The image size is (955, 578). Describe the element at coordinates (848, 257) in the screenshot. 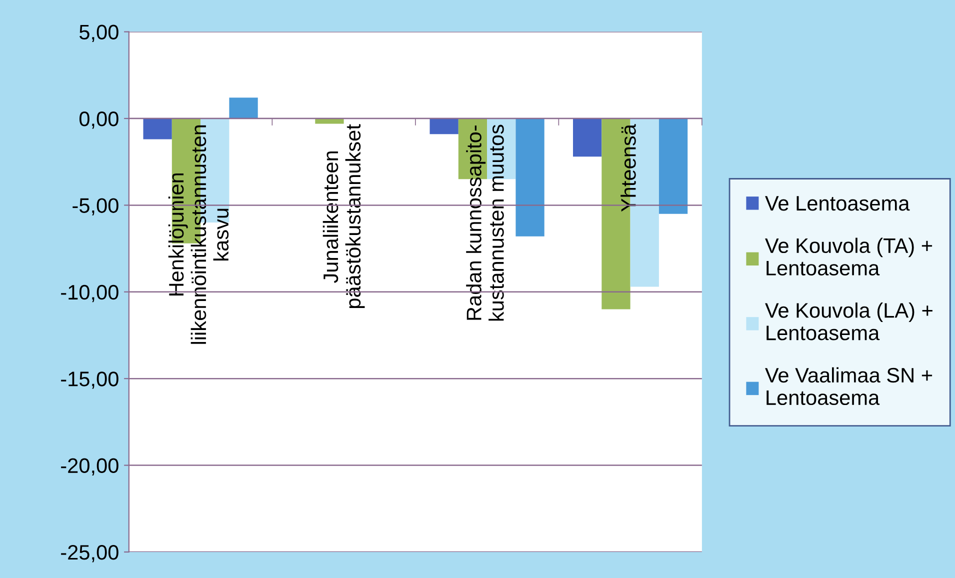

I see `legend-label: Ve Kouvola (TA) + Lentoasema` at that location.